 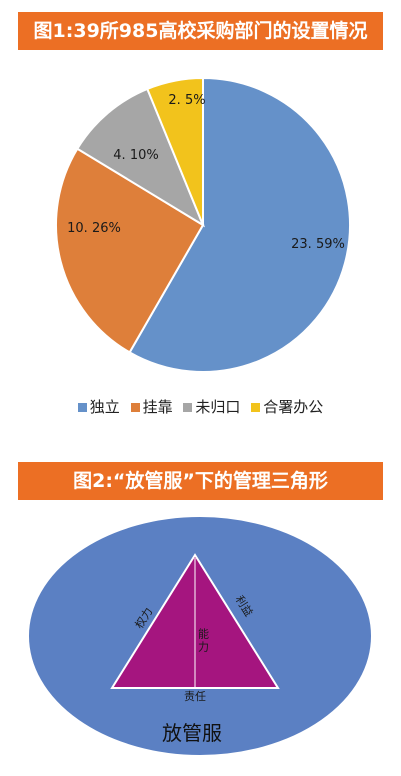 I want to click on legend-label-2: 未归口, so click(x=218, y=407).